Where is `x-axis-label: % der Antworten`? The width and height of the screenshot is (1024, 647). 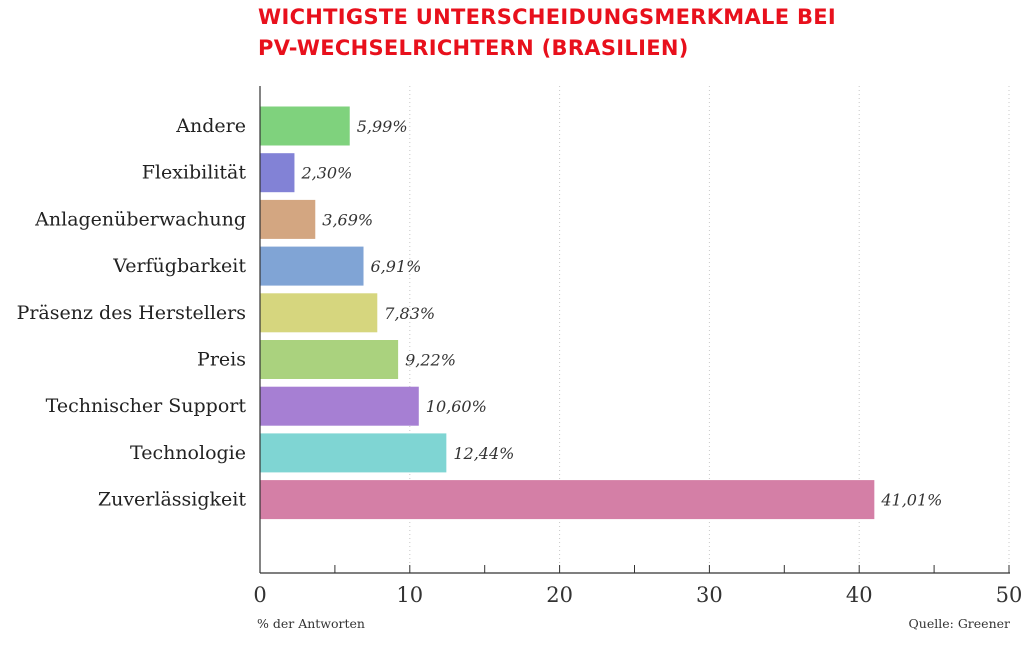
x-axis-label: % der Antworten is located at coordinates (311, 623).